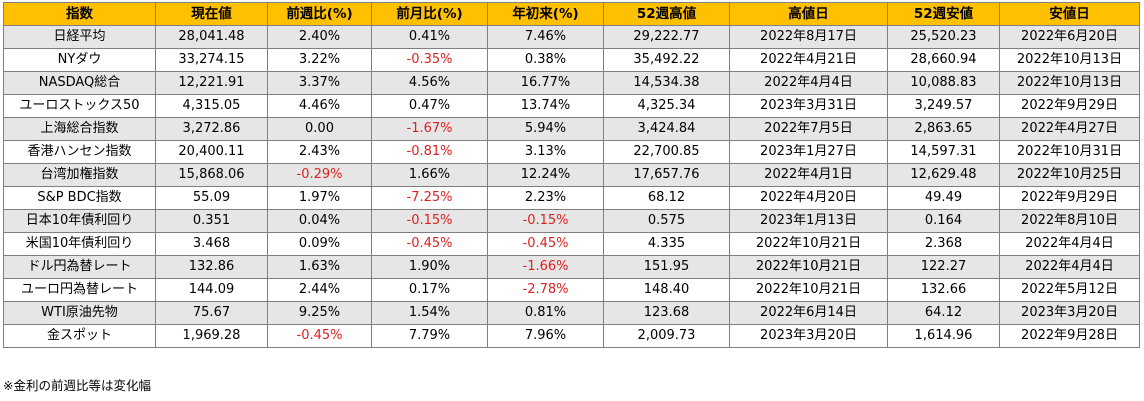 Image resolution: width=1144 pixels, height=401 pixels. I want to click on cell-mom: -7.25%, so click(429, 198).